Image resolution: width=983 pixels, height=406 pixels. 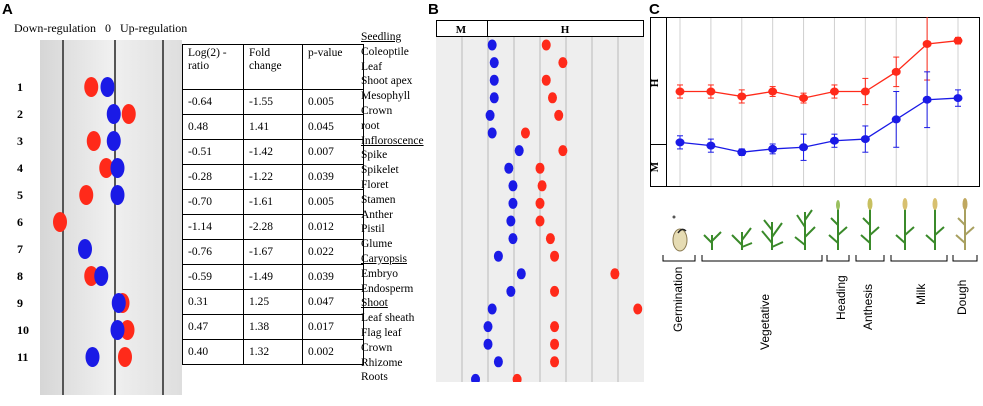 What do you see at coordinates (372, 66) in the screenshot?
I see `tissue-item: Leaf` at bounding box center [372, 66].